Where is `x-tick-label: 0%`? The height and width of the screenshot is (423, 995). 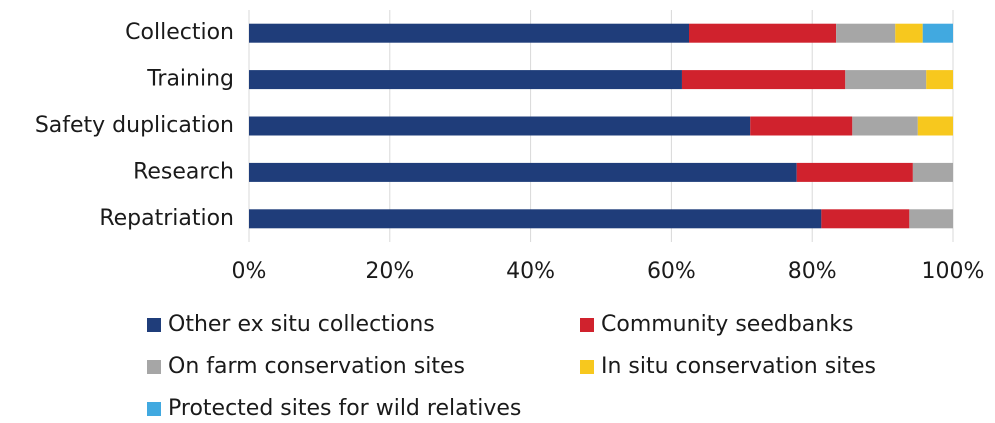 x-tick-label: 0% is located at coordinates (249, 271).